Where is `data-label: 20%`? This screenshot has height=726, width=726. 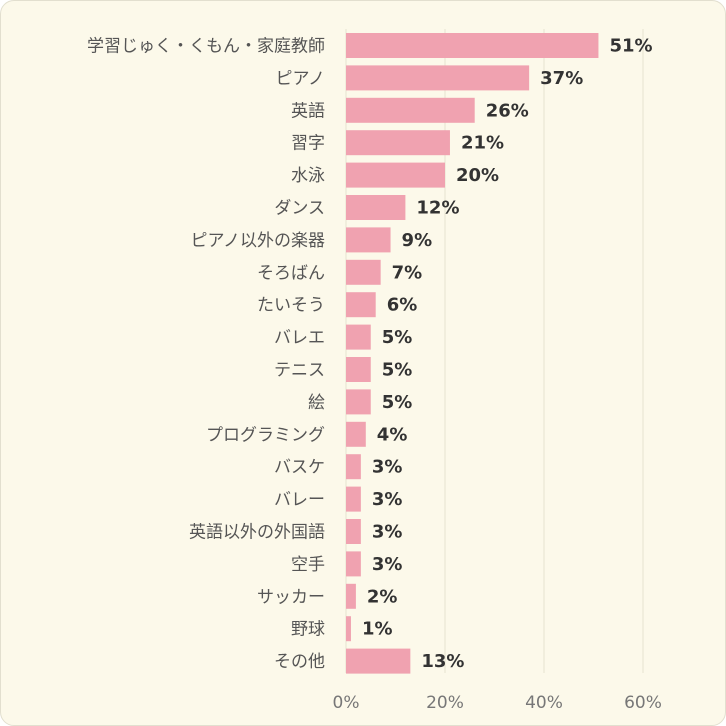
data-label: 20% is located at coordinates (477, 175).